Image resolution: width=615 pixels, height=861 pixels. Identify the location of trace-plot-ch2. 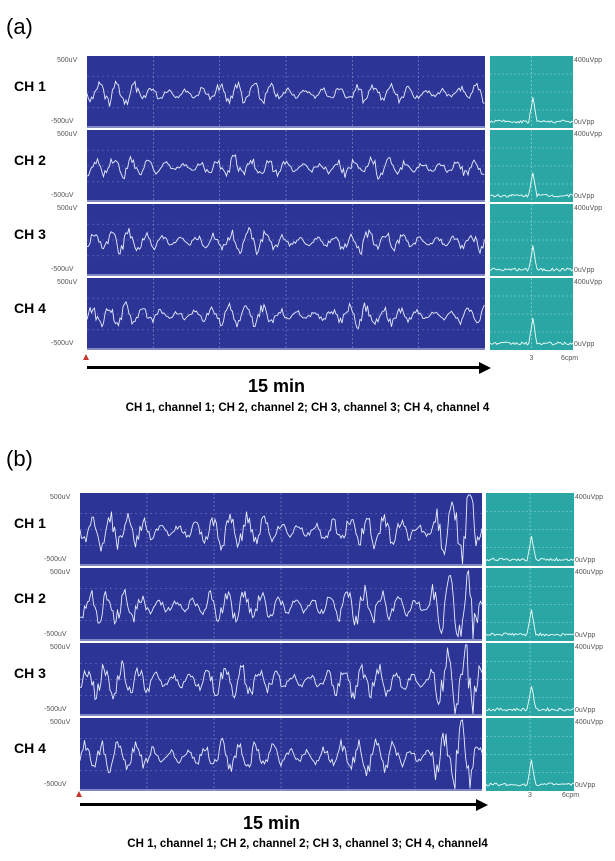
(285, 166).